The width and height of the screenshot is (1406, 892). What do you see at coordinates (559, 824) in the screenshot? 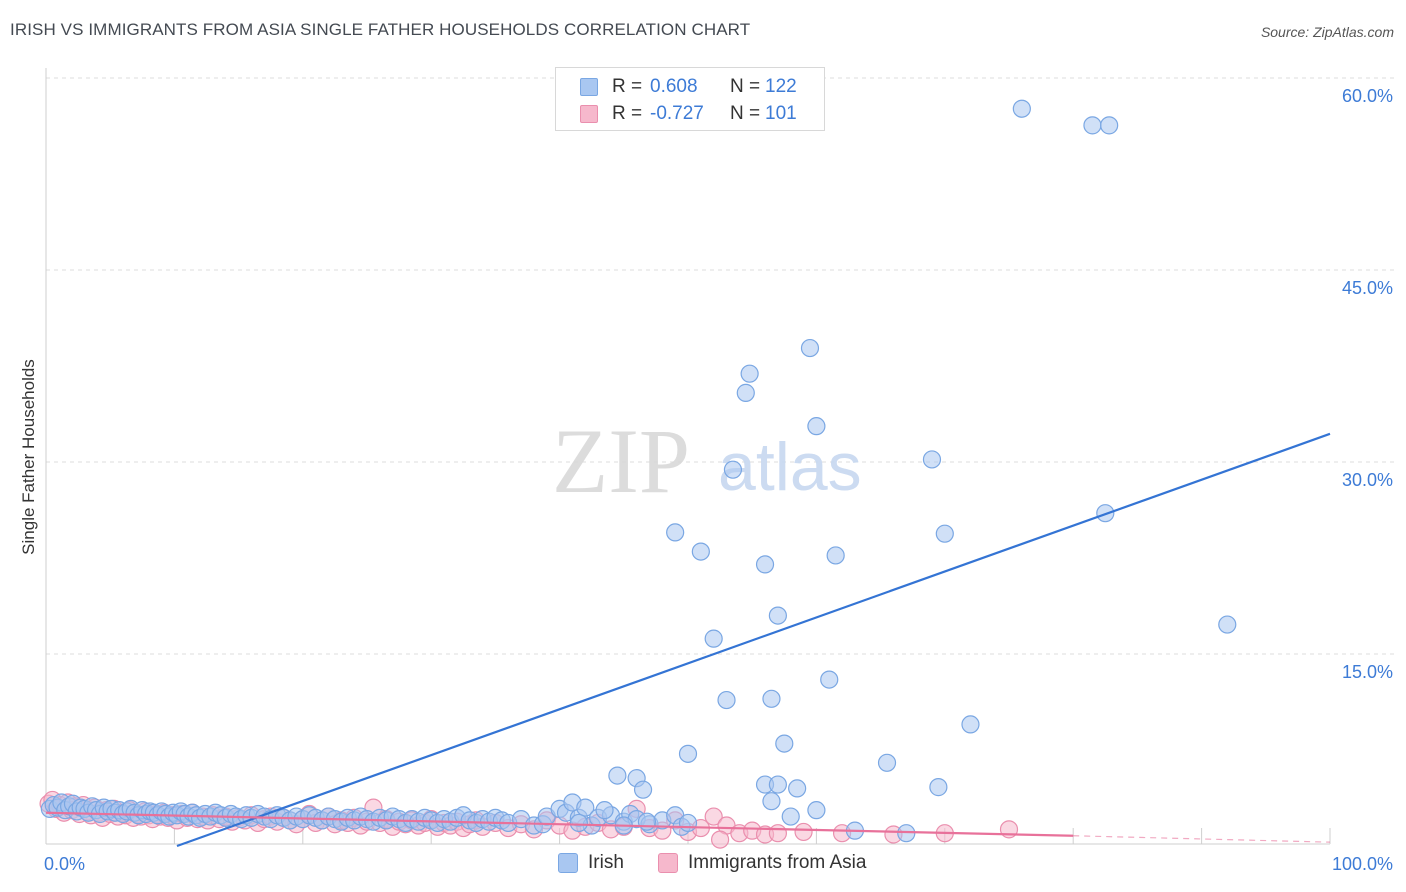
I see `asia-trend-line` at bounding box center [559, 824].